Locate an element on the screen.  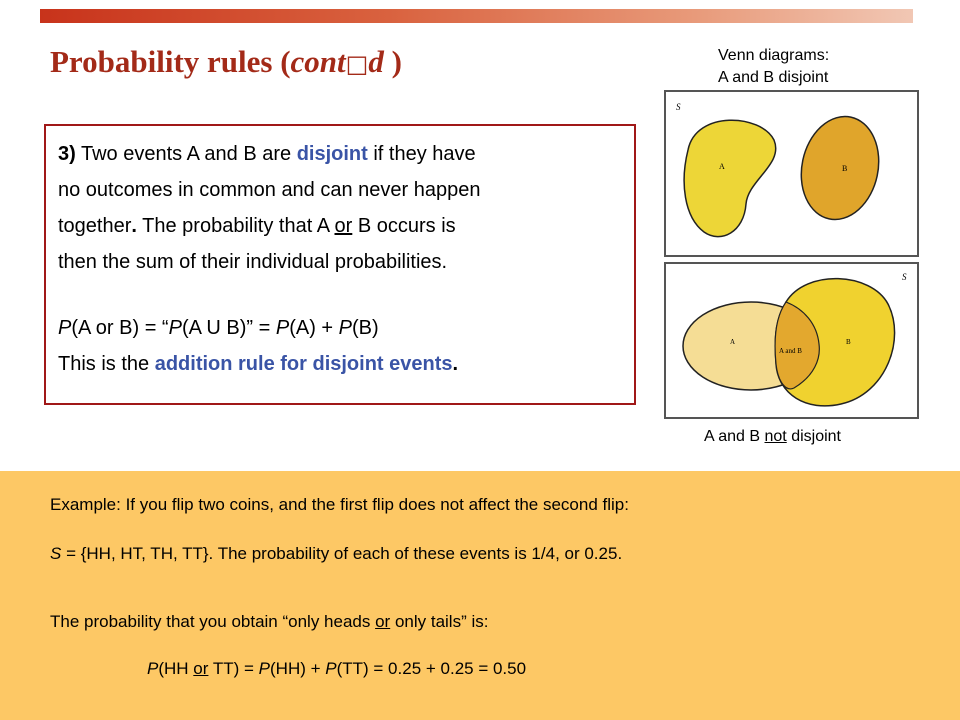
event-b-shape is located at coordinates (840, 168).